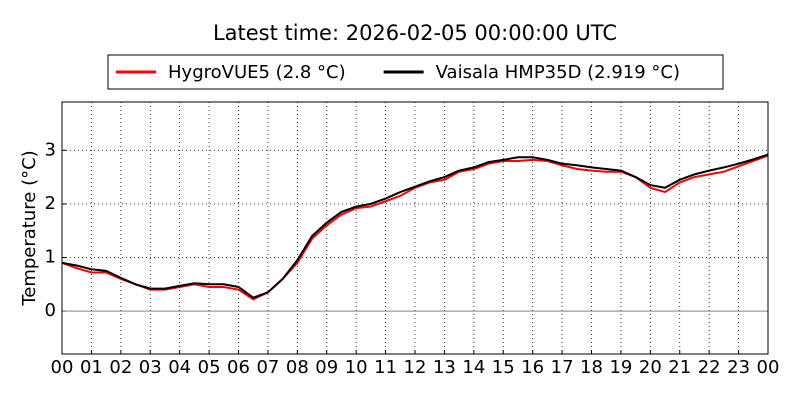  What do you see at coordinates (385, 367) in the screenshot?
I see `x-tick-label: 11` at bounding box center [385, 367].